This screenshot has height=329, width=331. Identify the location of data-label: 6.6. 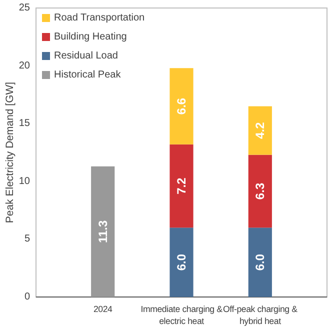
(181, 106).